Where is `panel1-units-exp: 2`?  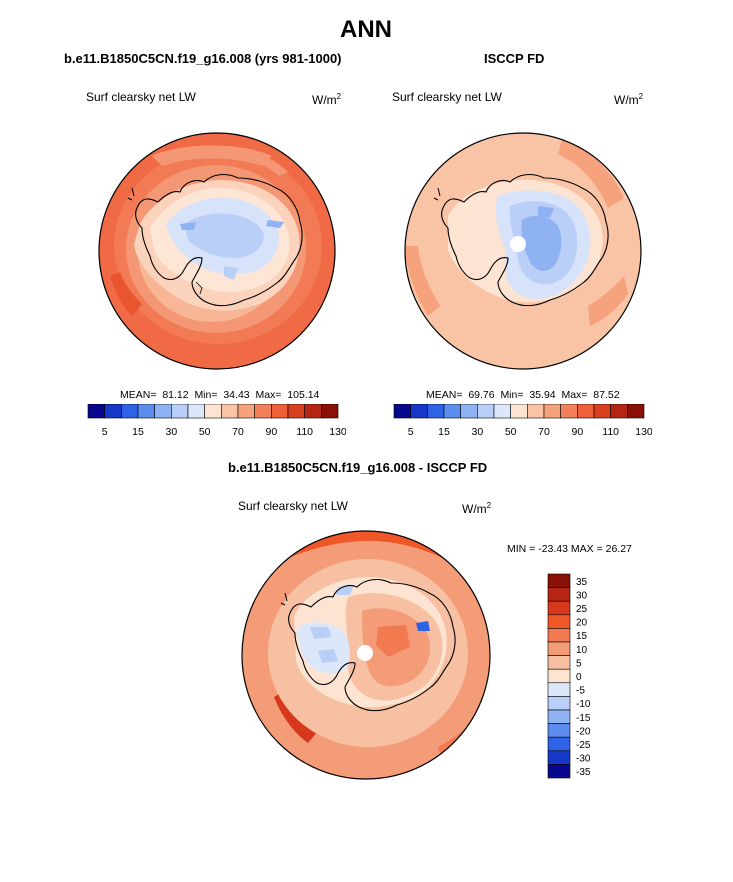 panel1-units-exp: 2 is located at coordinates (339, 96).